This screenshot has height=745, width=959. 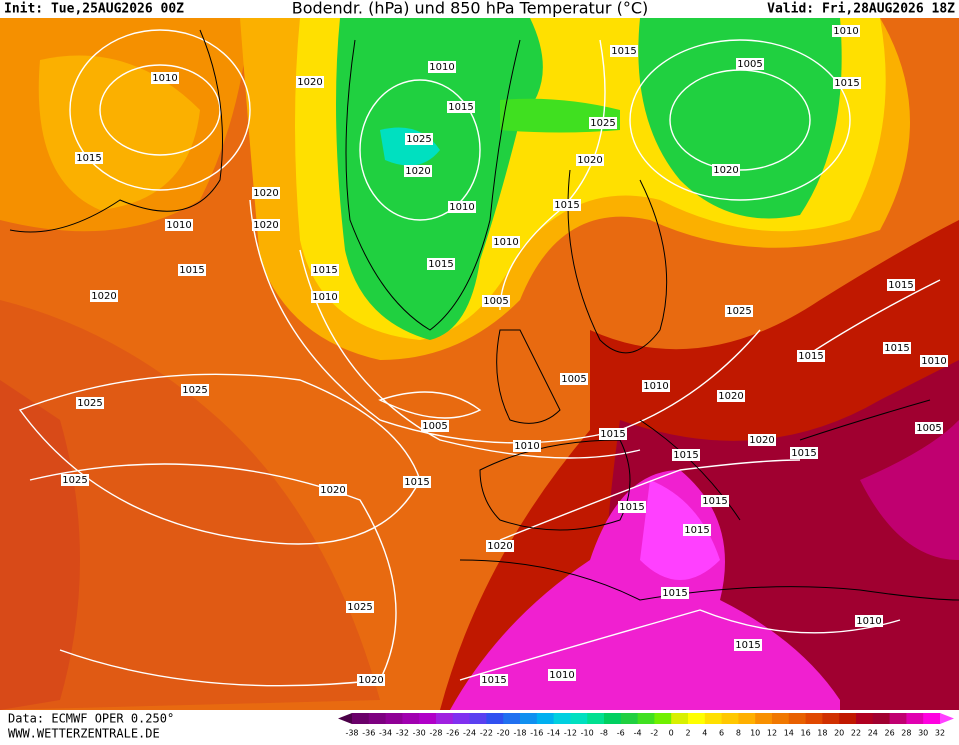 I want to click on colorbar-tick-label: -2, so click(x=654, y=733).